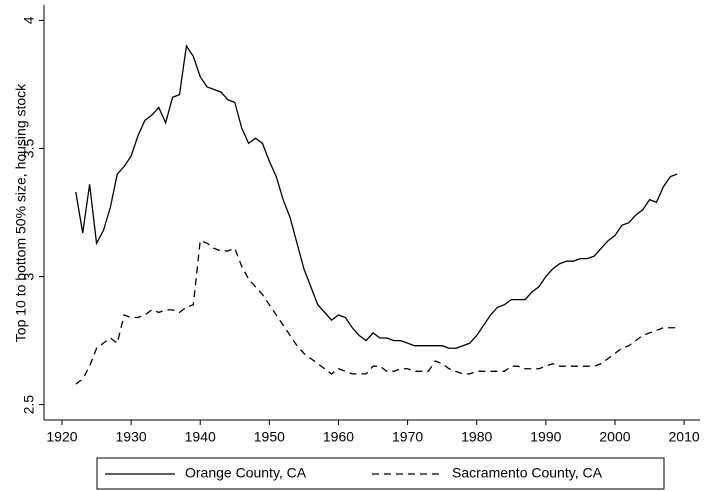  What do you see at coordinates (527, 473) in the screenshot?
I see `legend-label: Sacramento County, CA` at bounding box center [527, 473].